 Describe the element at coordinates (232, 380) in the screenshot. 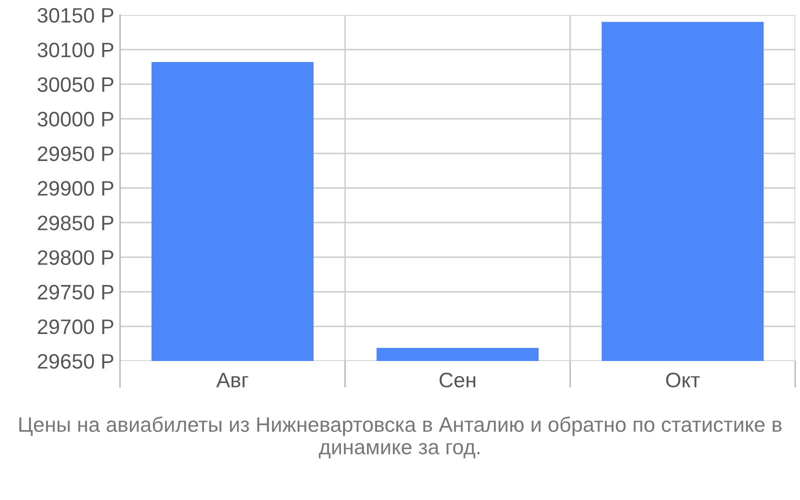

I see `x-tick-label: Авг` at that location.